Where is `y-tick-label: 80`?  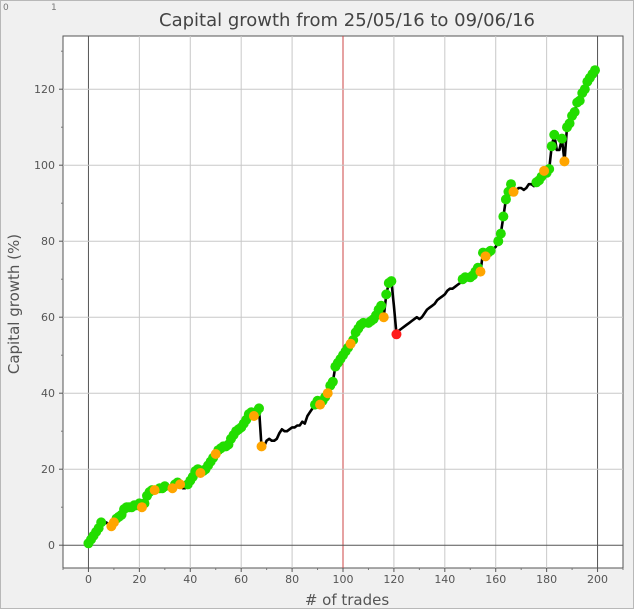
y-tick-label: 80 is located at coordinates (48, 241).